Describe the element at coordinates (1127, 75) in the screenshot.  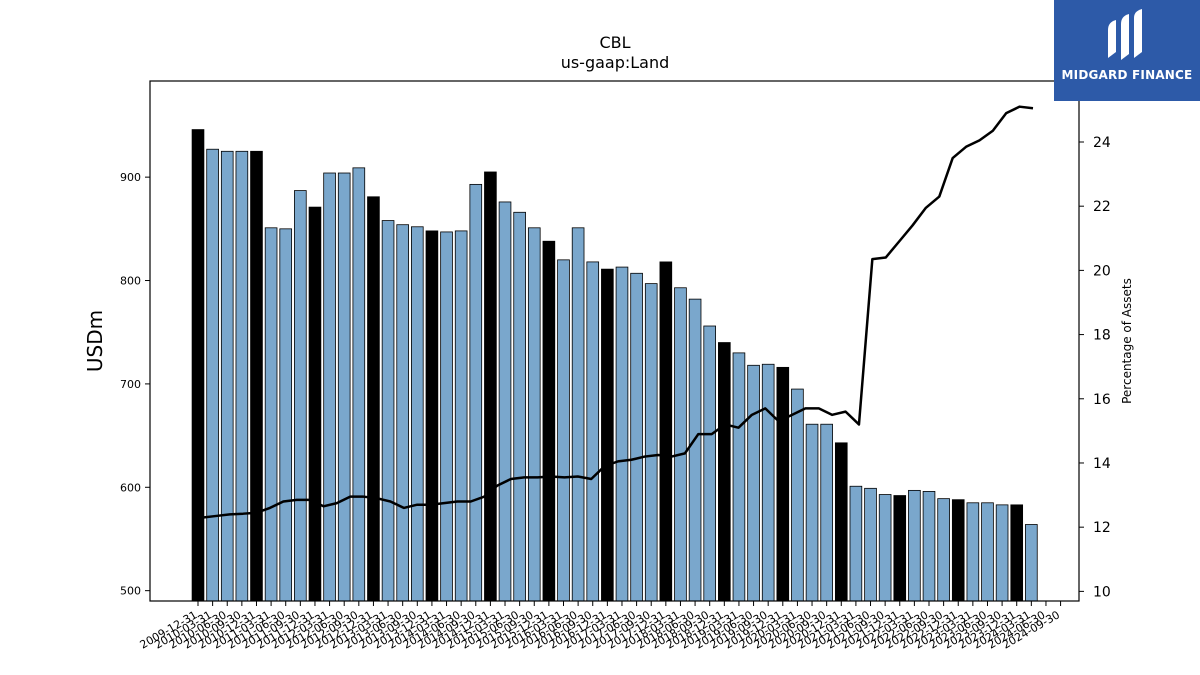
I see `logo-text: MIDGARD FINANCE` at that location.